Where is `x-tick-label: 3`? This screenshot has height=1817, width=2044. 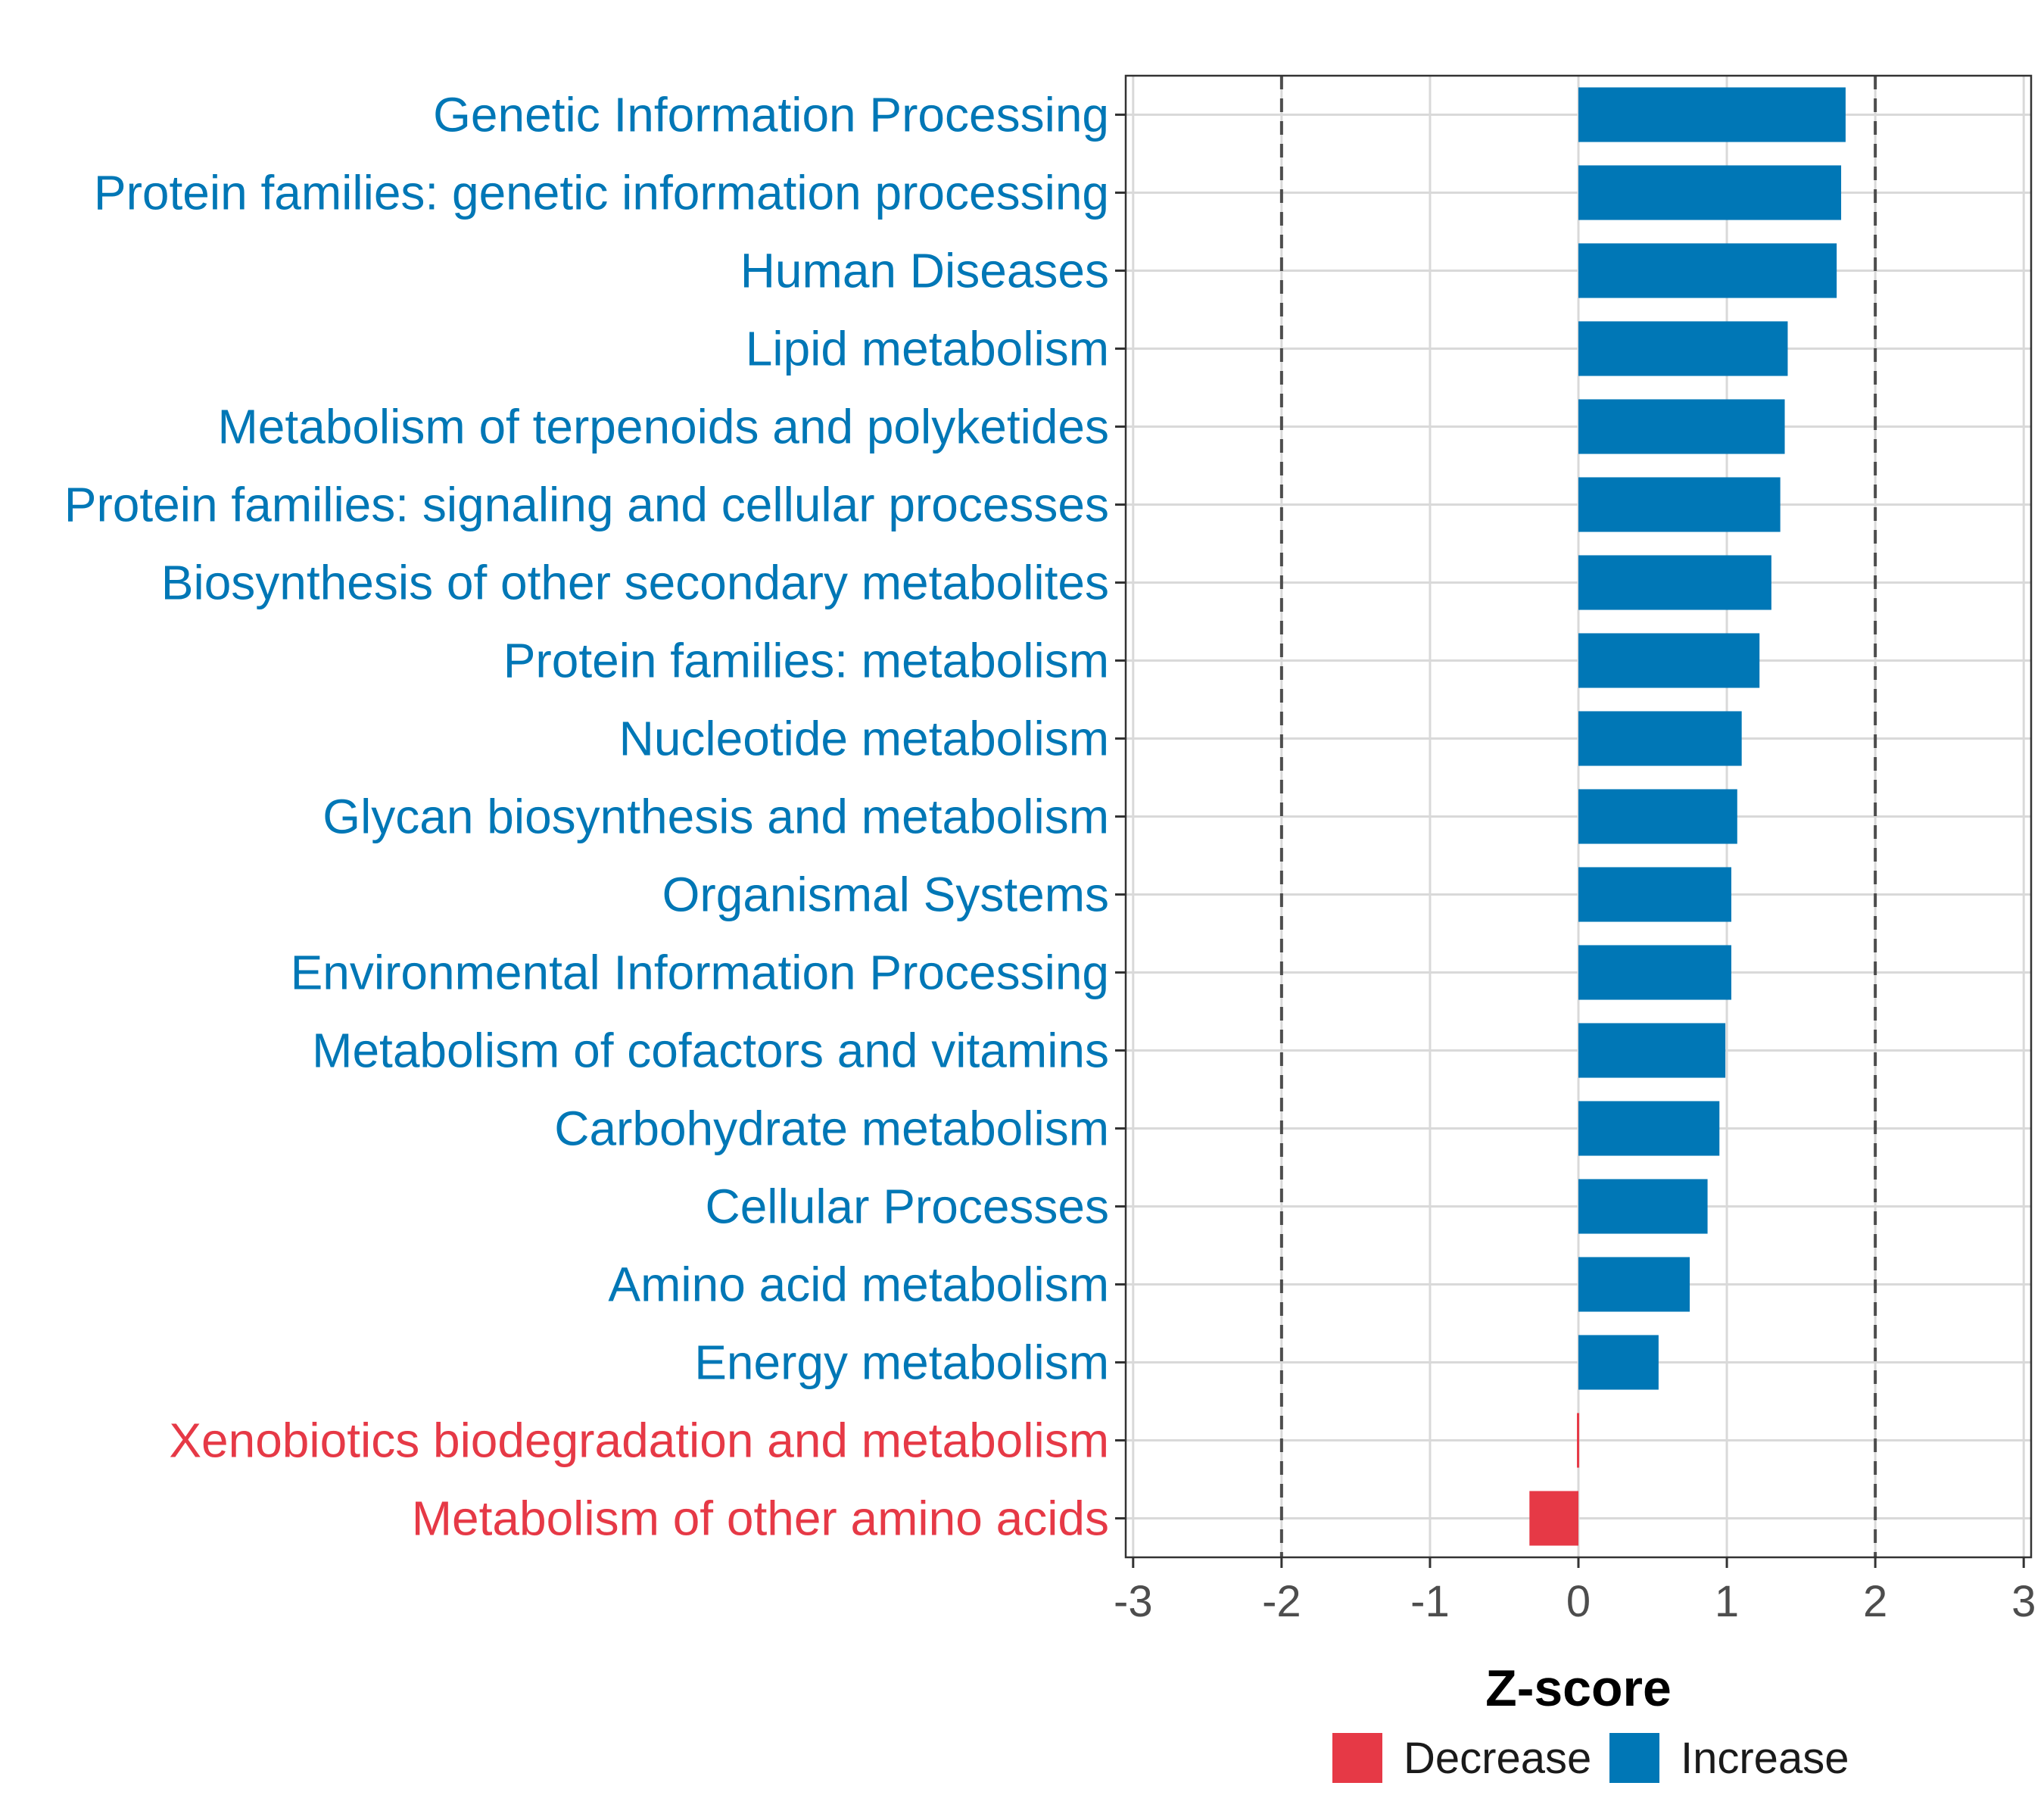
x-tick-label: 3 is located at coordinates (2023, 1601).